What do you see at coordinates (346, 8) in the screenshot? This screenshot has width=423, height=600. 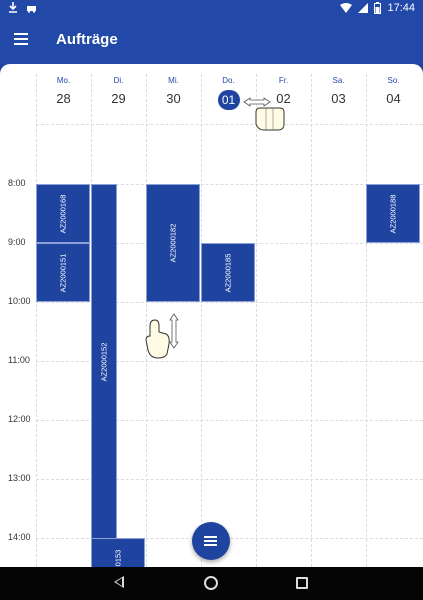 I see `wifi-icon` at bounding box center [346, 8].